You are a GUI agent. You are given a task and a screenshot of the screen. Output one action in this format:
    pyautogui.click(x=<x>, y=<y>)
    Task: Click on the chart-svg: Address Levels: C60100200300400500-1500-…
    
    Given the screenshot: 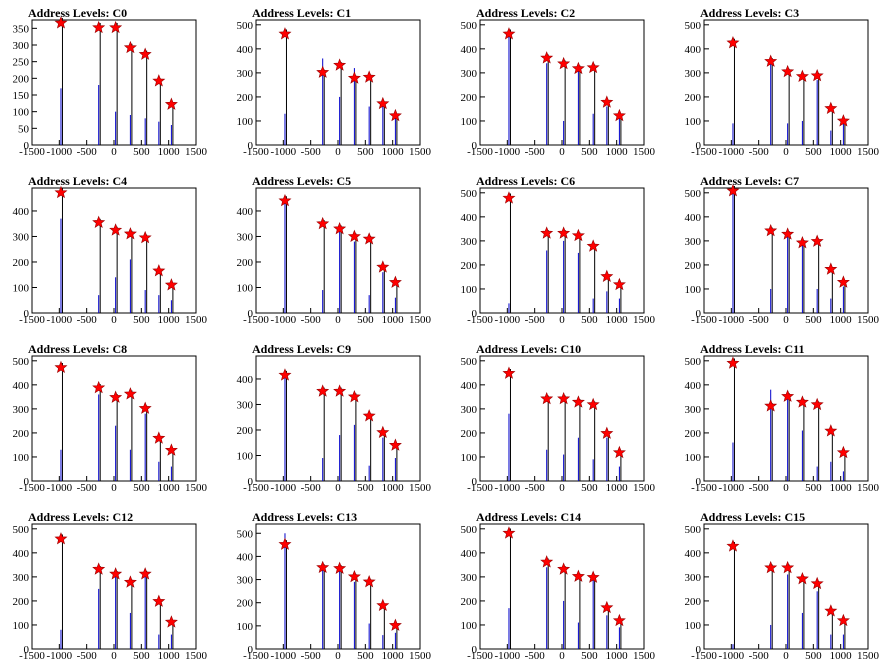 What is the action you would take?
    pyautogui.click(x=558, y=250)
    